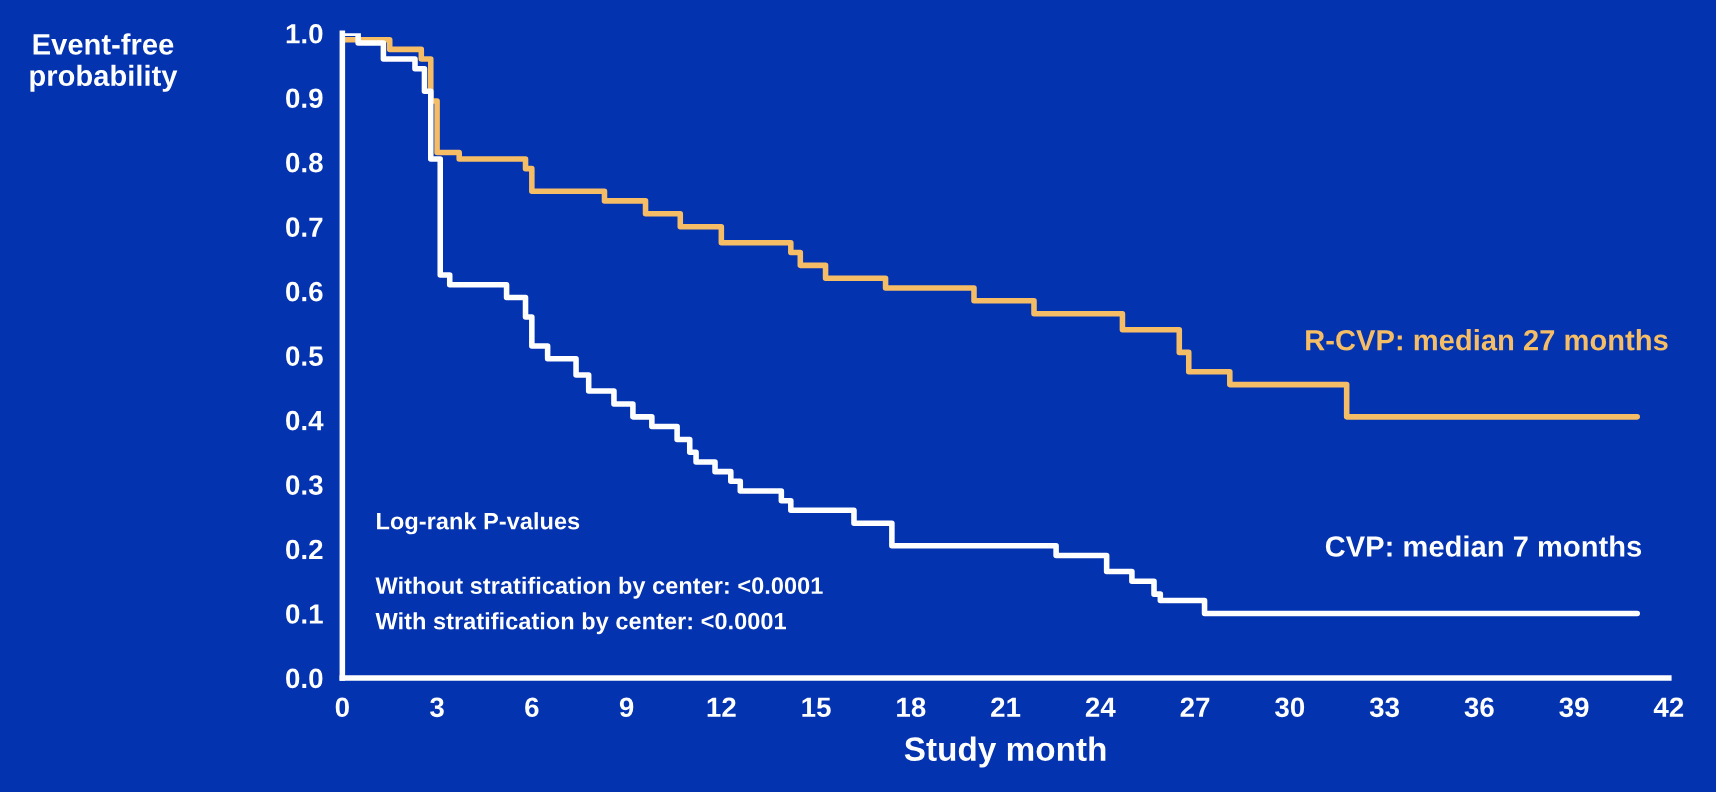  I want to click on y-tick-label: 0.1, so click(304, 614).